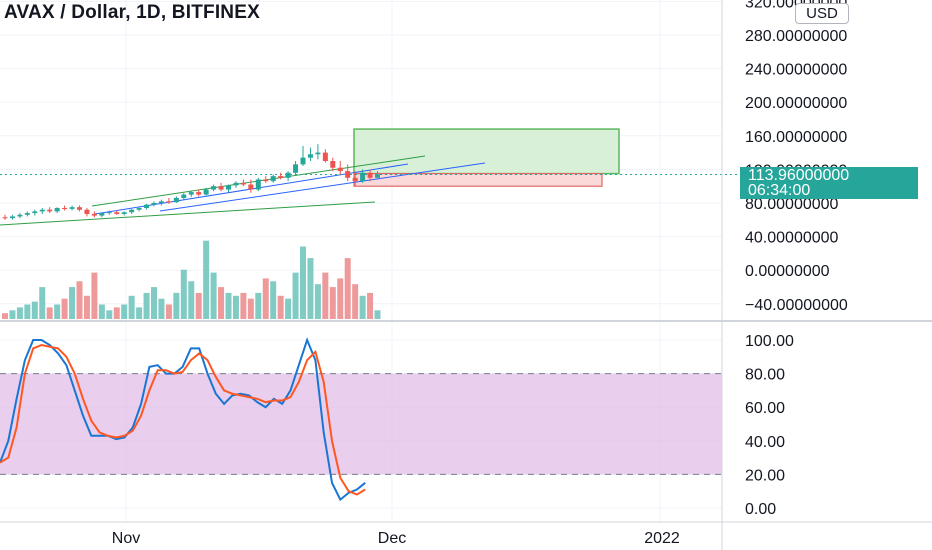 This screenshot has height=550, width=932. Describe the element at coordinates (765, 375) in the screenshot. I see `osc-tick-label: 80.00` at that location.